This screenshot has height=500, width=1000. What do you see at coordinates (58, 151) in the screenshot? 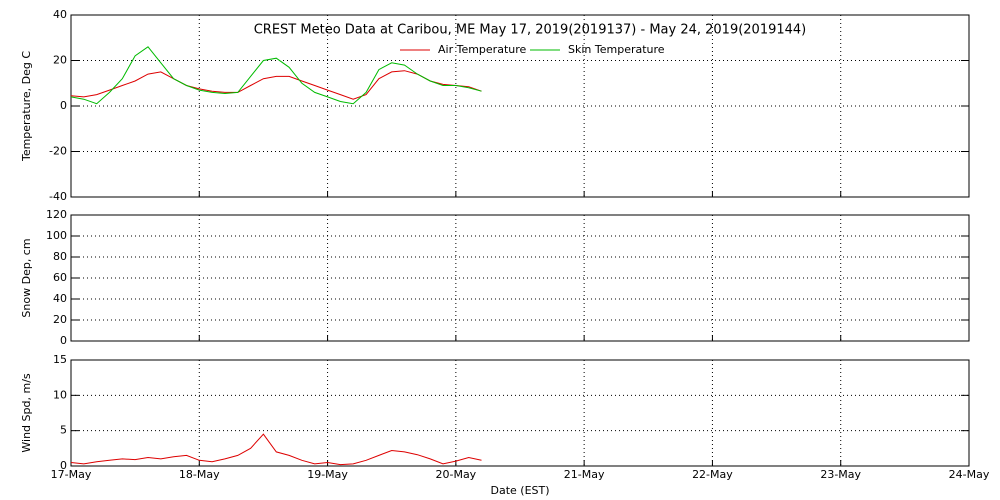
I see `y-tick-label: -20` at bounding box center [58, 151].